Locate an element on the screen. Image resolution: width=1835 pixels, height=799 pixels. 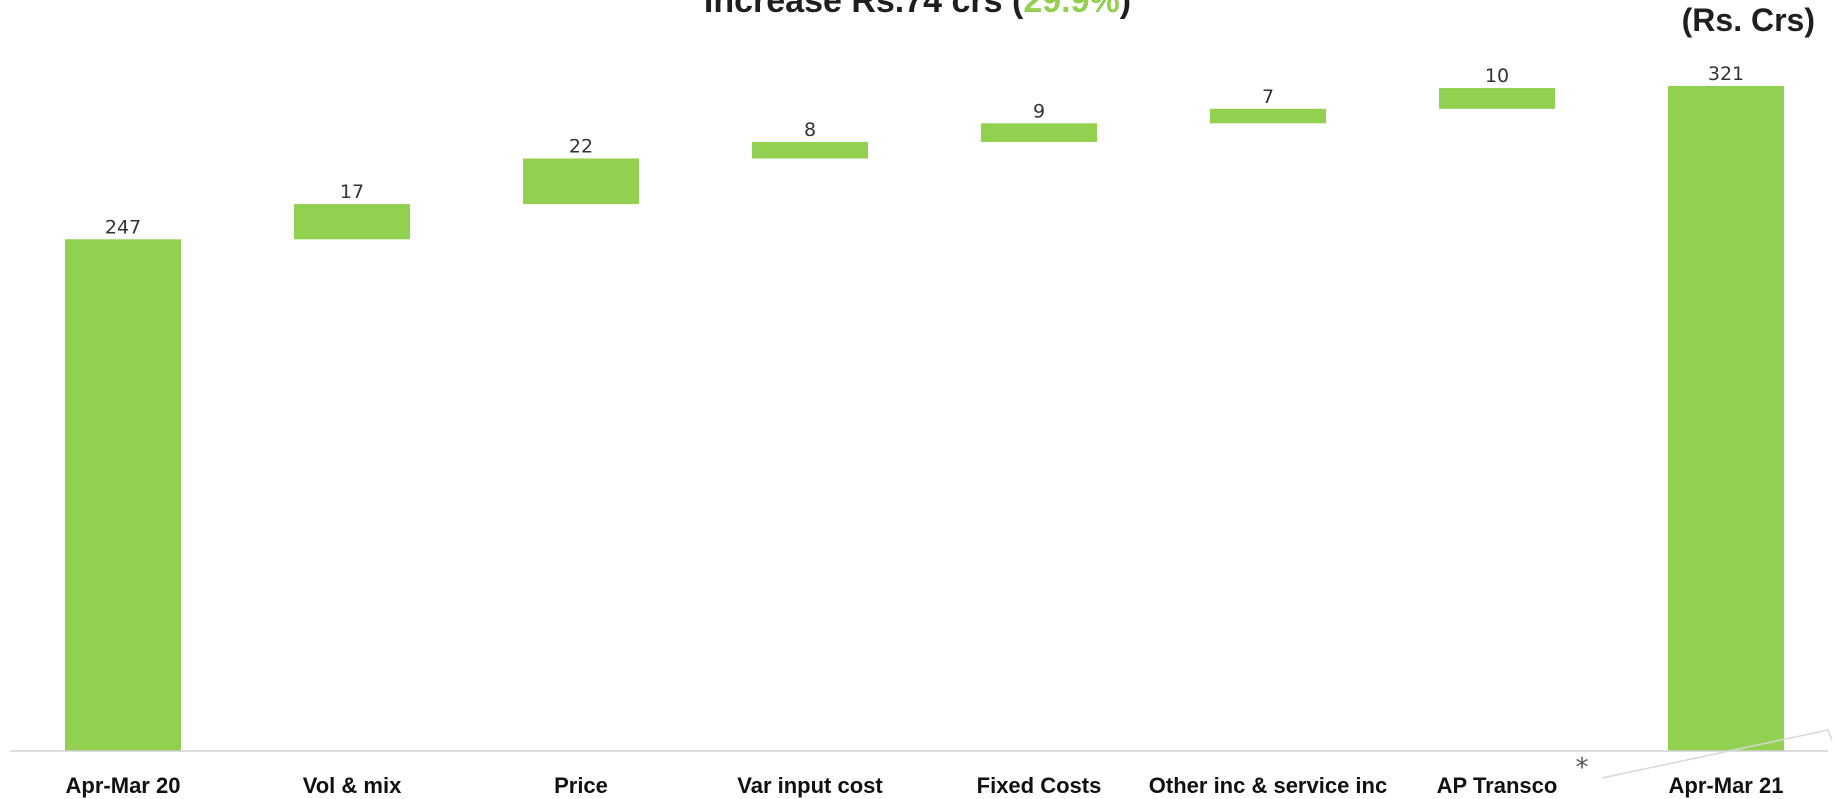
category-label-6: AP Transco is located at coordinates (1497, 785).